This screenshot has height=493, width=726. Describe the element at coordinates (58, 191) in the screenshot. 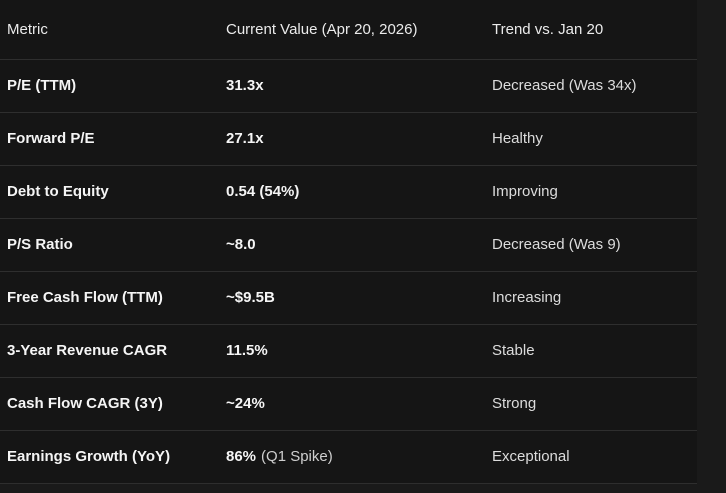

I see `metric-name: Debt to Equity` at that location.